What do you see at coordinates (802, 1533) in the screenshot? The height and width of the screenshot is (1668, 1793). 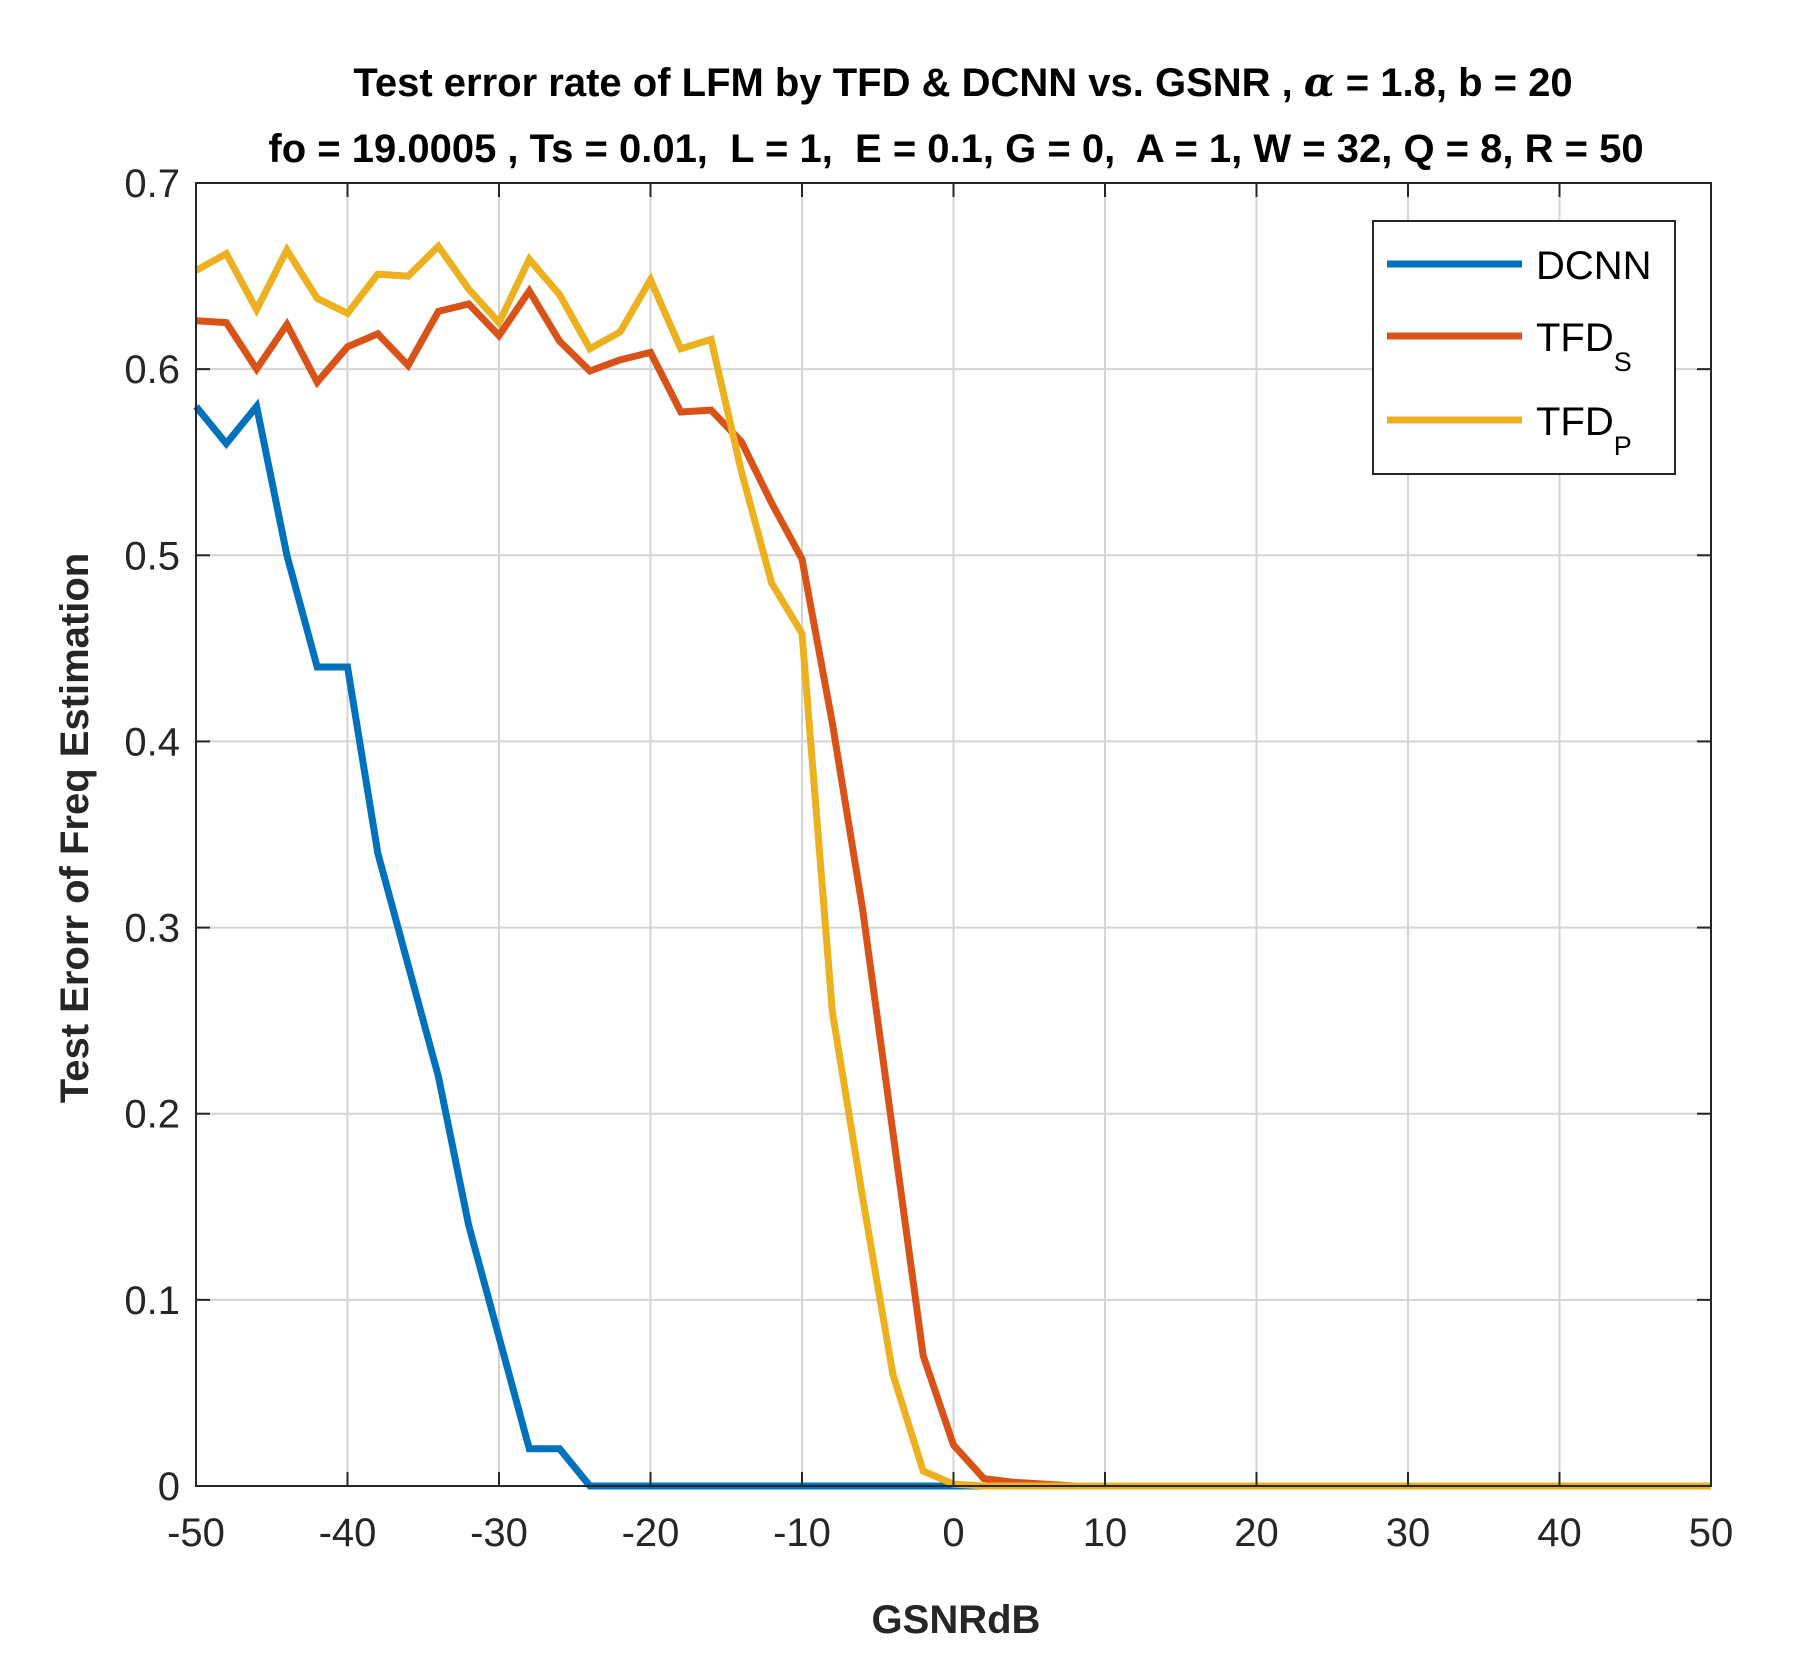 I see `x-tick-label: -10` at bounding box center [802, 1533].